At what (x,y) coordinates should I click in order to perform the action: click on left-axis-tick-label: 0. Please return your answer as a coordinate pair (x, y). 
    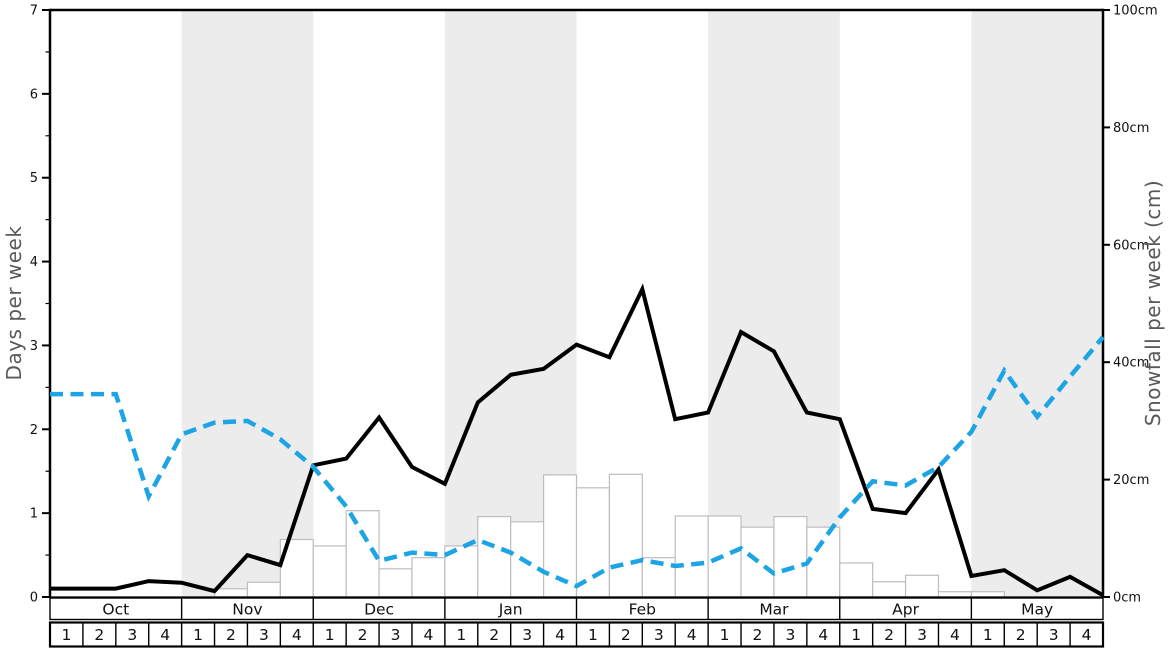
    Looking at the image, I should click on (34, 598).